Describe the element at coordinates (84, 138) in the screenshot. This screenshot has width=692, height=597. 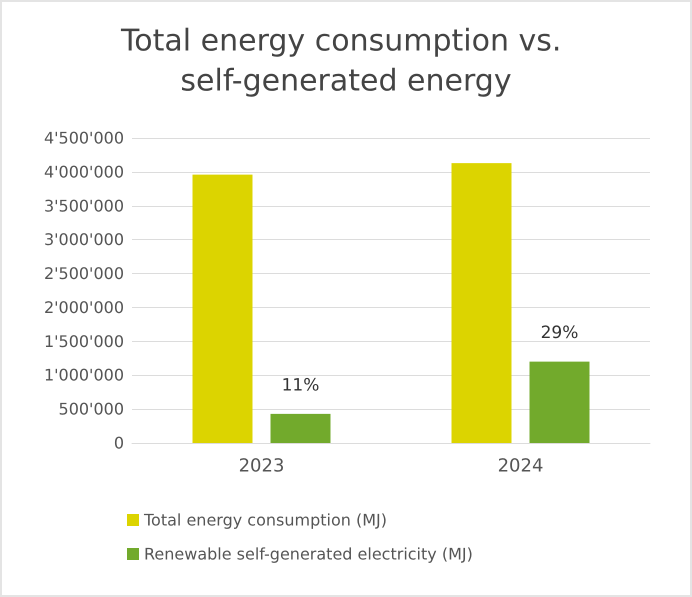
I see `y-tick-label: 4'500'000` at that location.